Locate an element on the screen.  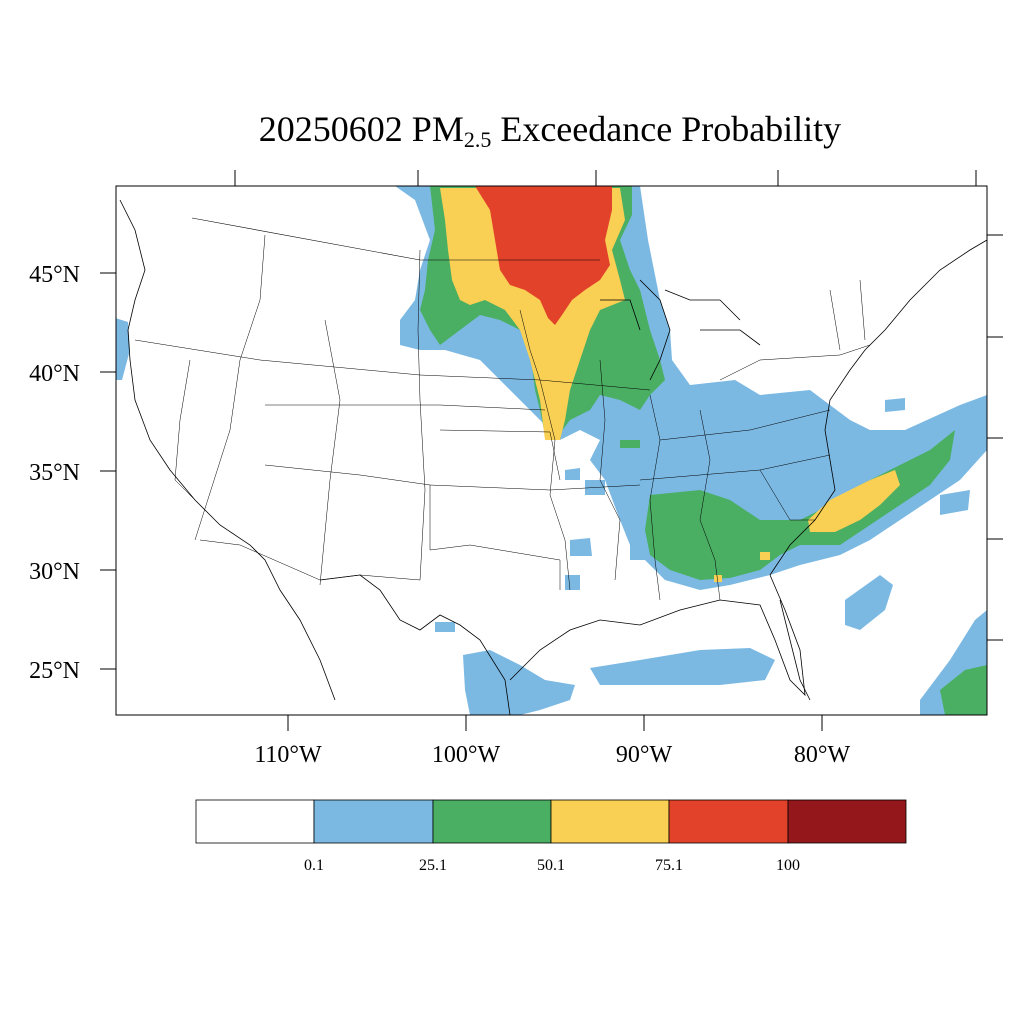
colorbar-label-25.1: 25.1 is located at coordinates (433, 865).